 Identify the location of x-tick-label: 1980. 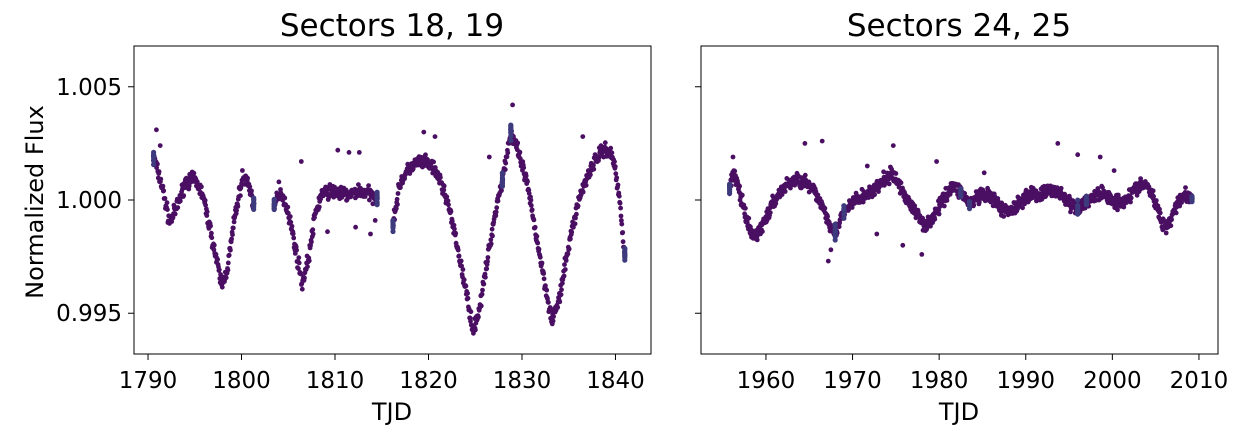
(939, 381).